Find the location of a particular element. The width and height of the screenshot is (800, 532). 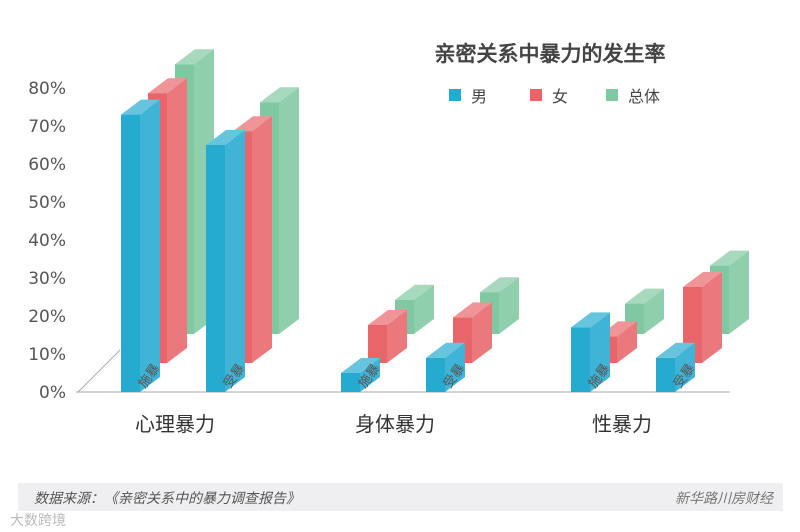

watermark-logo: 大数跨境 is located at coordinates (38, 521).